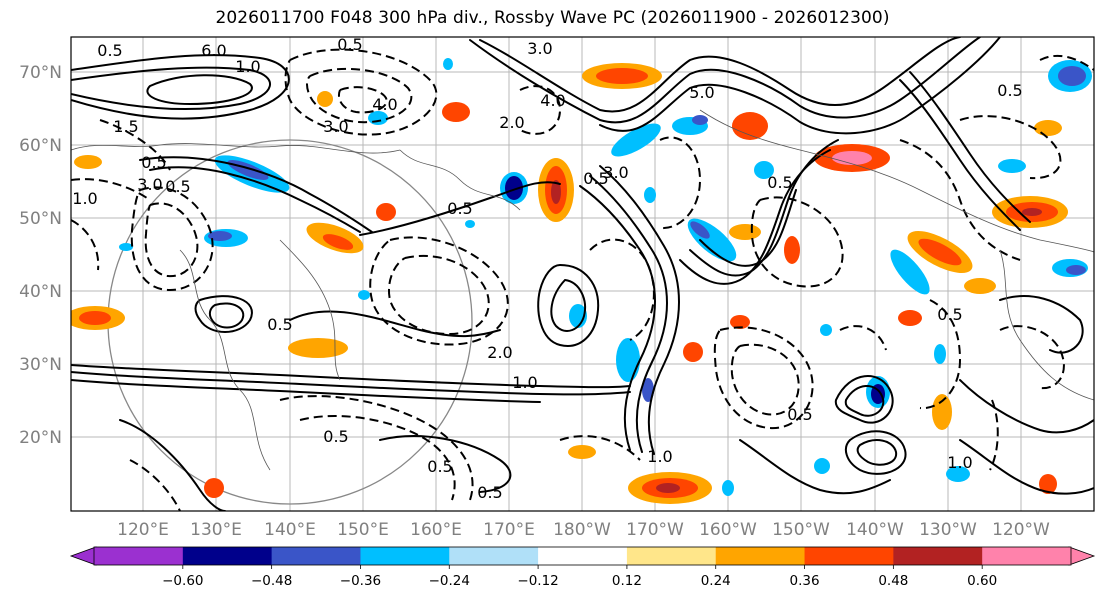  What do you see at coordinates (1082, 556) in the screenshot?
I see `colorbar-extend-max` at bounding box center [1082, 556].